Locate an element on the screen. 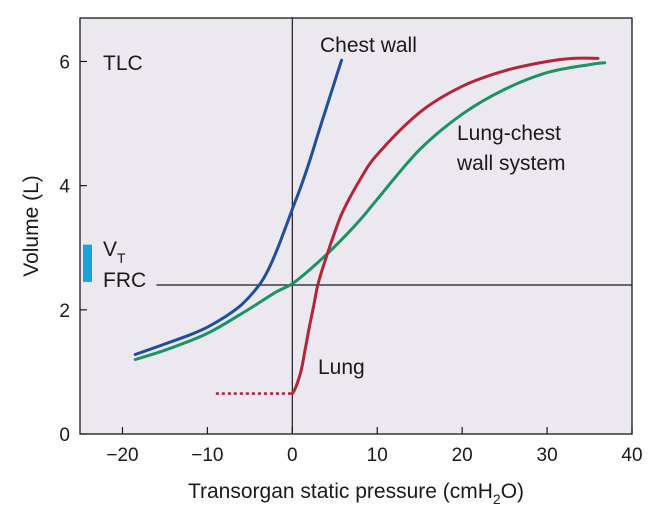 This screenshot has height=525, width=663. x-tick-label: 0 is located at coordinates (292, 455).